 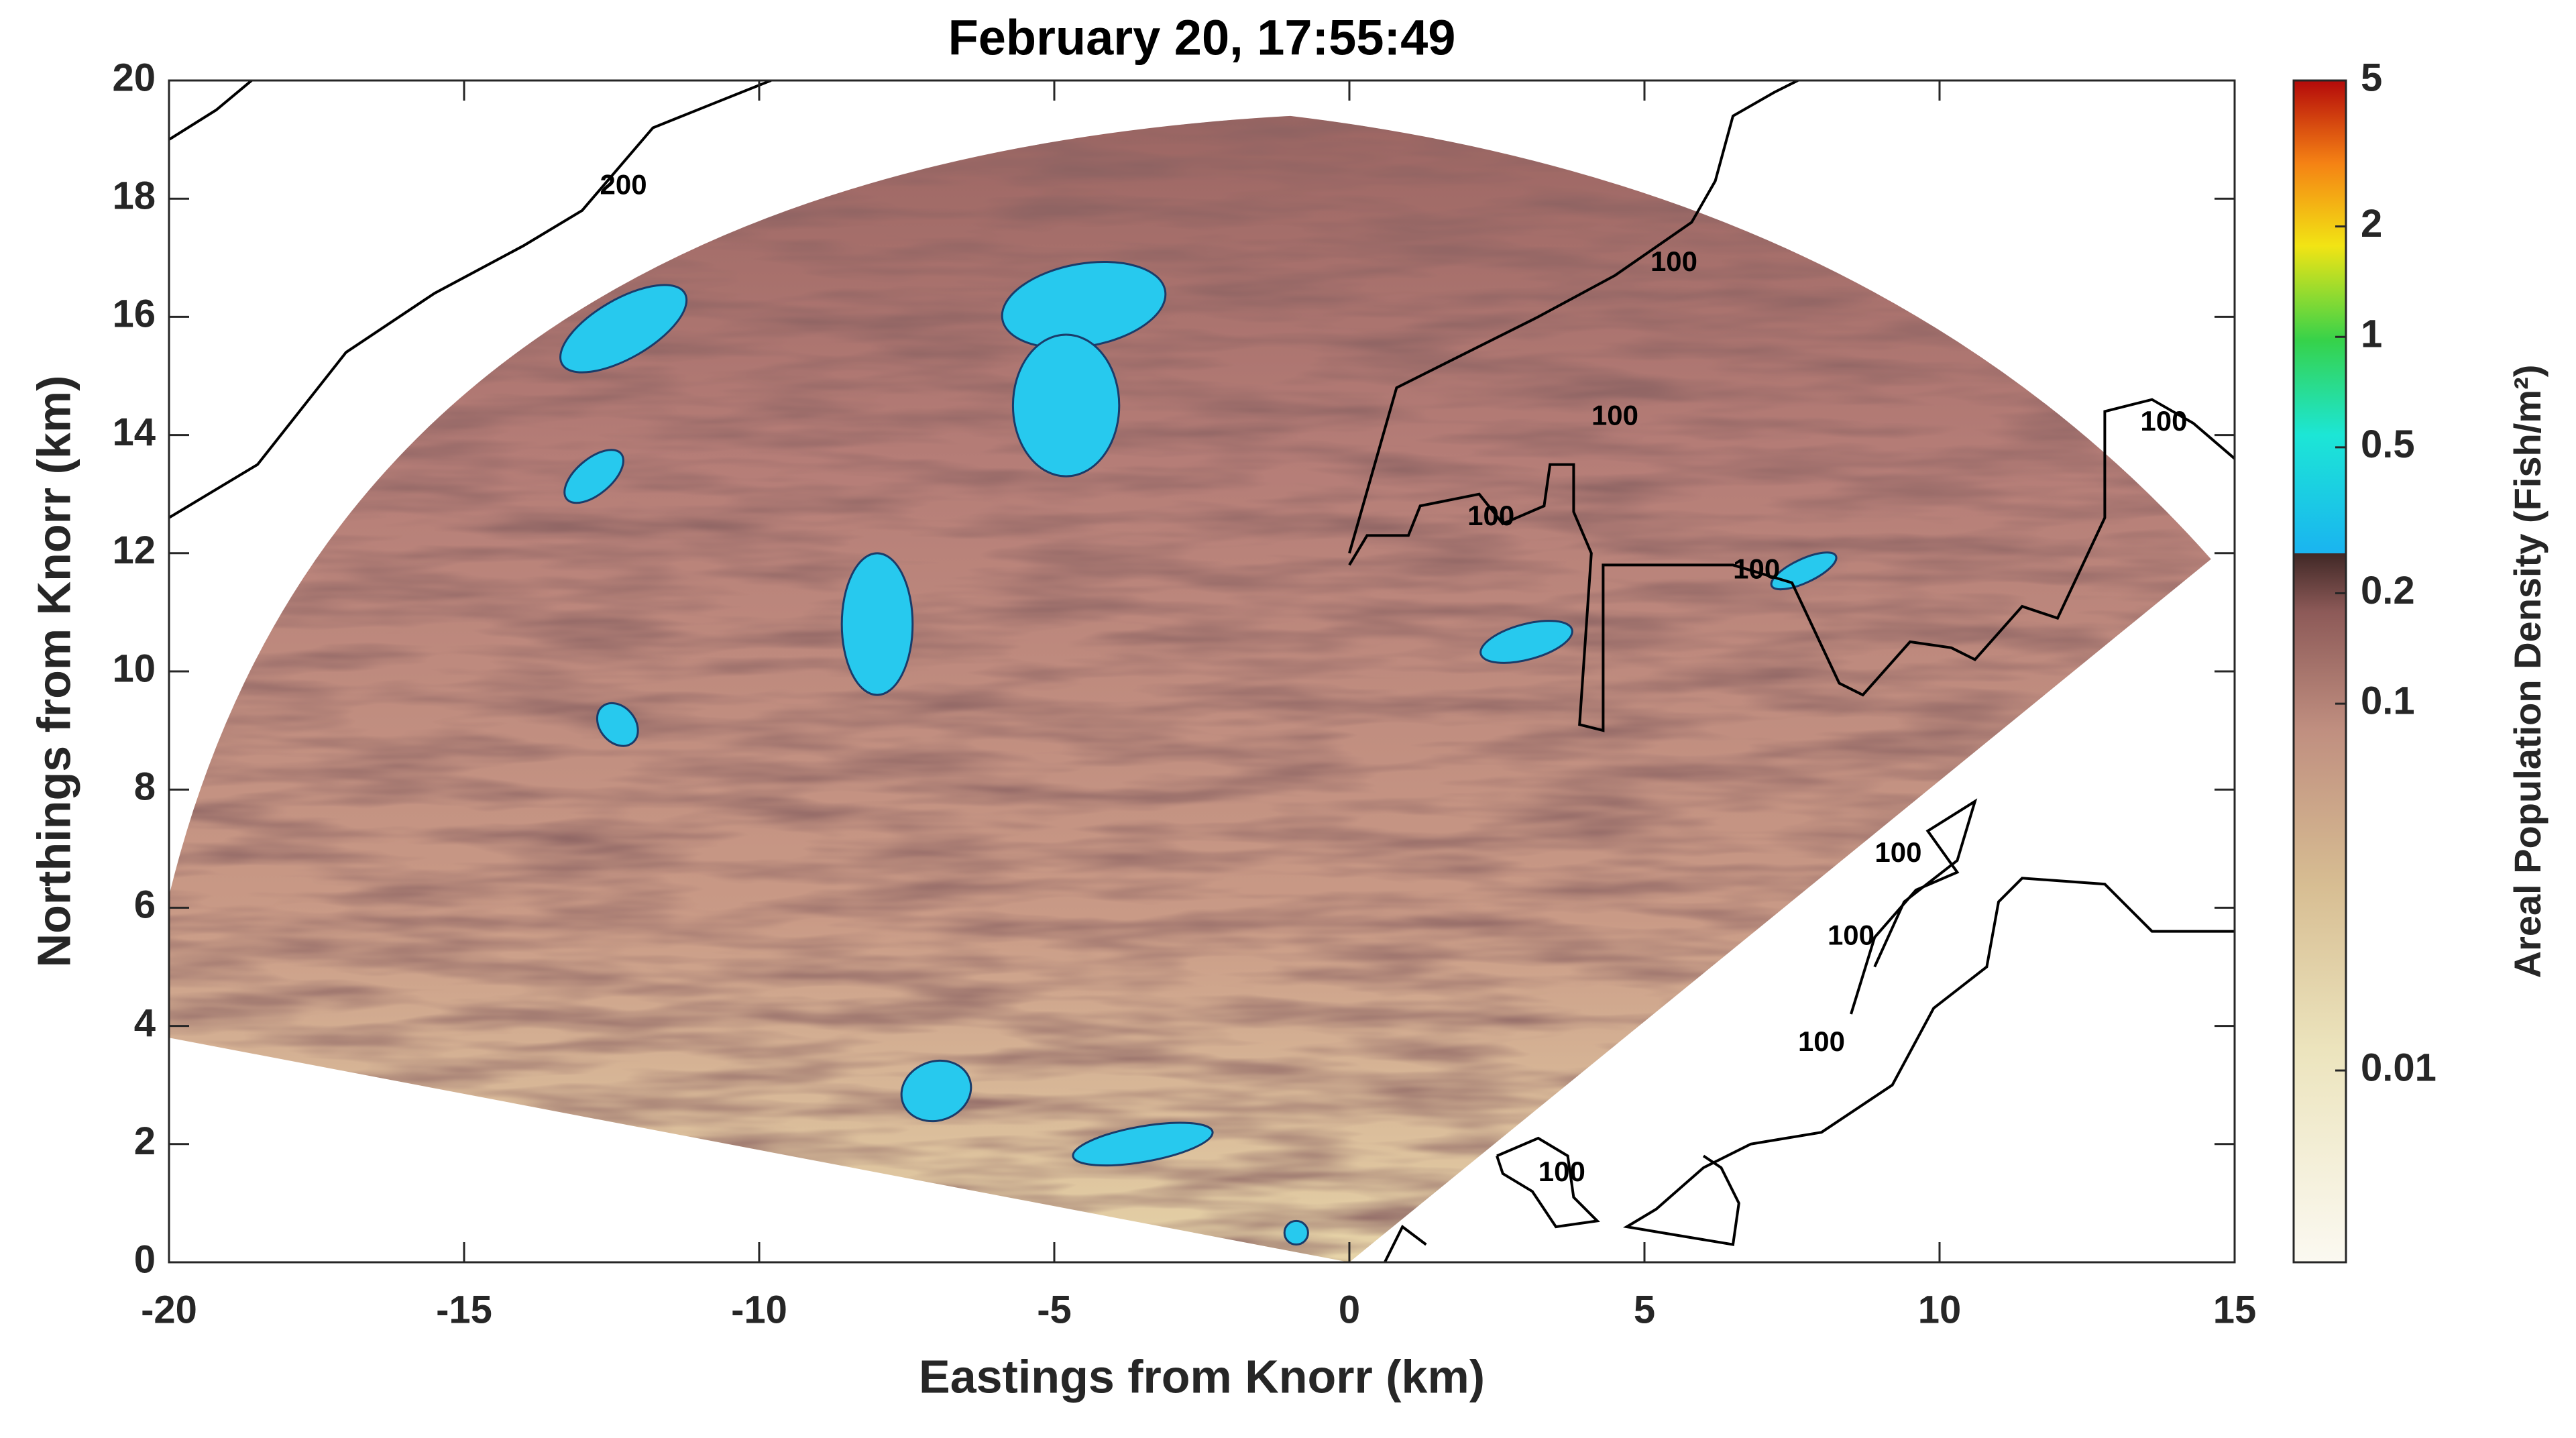 I want to click on y-tick-label: 2, so click(x=145, y=1141).